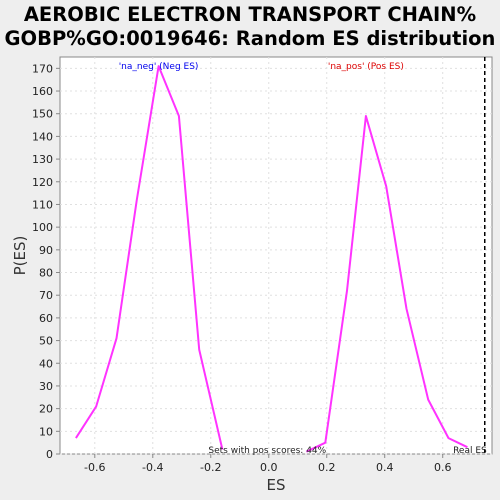 This screenshot has width=500, height=500. Describe the element at coordinates (42, 227) in the screenshot. I see `y-tick-label: 100` at that location.